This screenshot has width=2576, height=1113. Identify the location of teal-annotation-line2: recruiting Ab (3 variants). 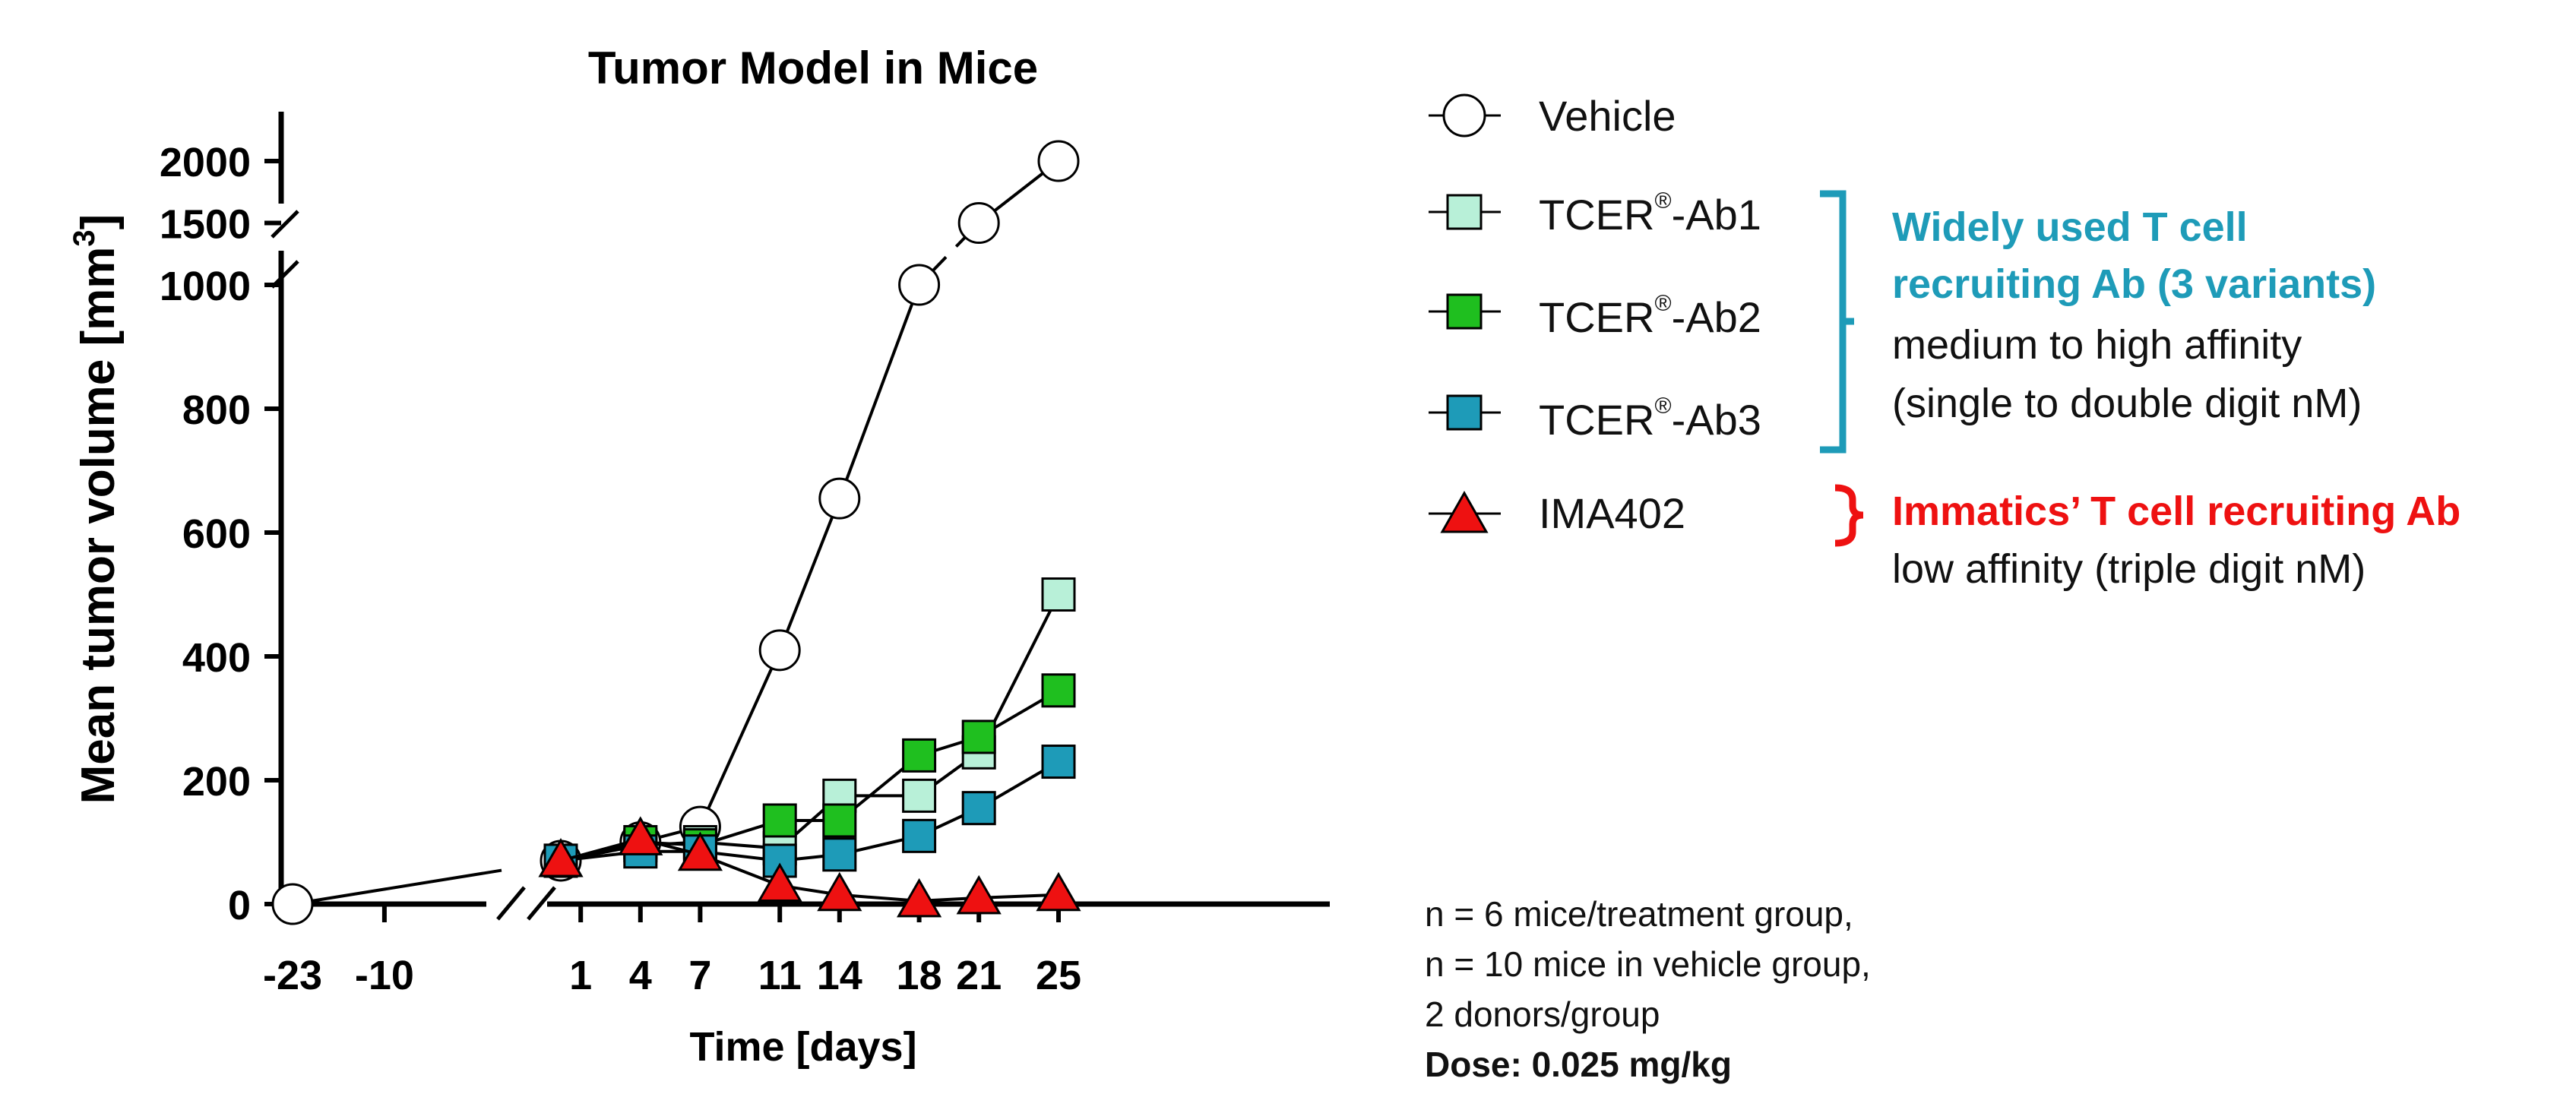
(2134, 284).